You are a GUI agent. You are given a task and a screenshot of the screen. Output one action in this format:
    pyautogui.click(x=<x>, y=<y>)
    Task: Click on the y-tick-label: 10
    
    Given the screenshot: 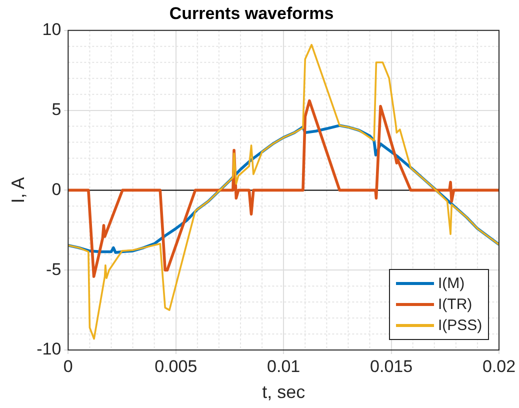 What is the action you would take?
    pyautogui.click(x=52, y=30)
    